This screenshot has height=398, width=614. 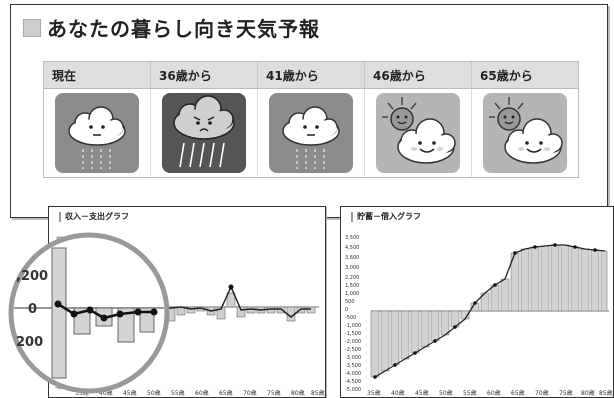 What do you see at coordinates (506, 75) in the screenshot?
I see `column-header-65: 65歳から` at bounding box center [506, 75].